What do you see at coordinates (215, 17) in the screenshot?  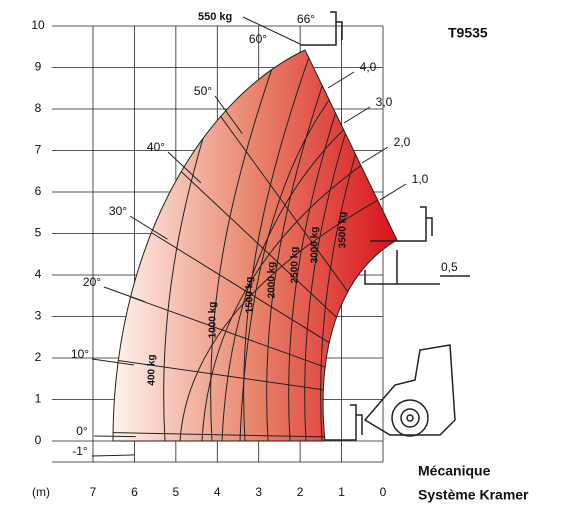 I see `top-load: 550 kg` at bounding box center [215, 17].